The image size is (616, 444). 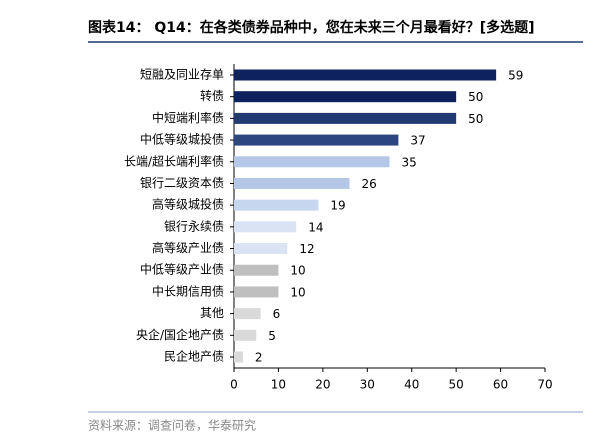 I want to click on y-tick-label: 其他, so click(x=212, y=313).